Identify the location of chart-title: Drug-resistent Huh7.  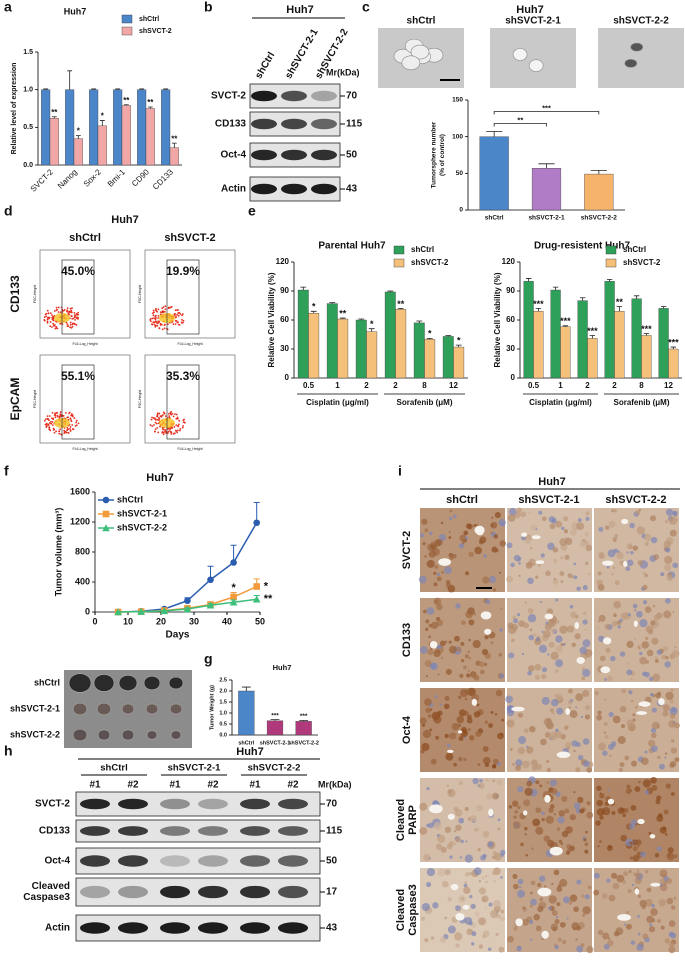
(582, 246).